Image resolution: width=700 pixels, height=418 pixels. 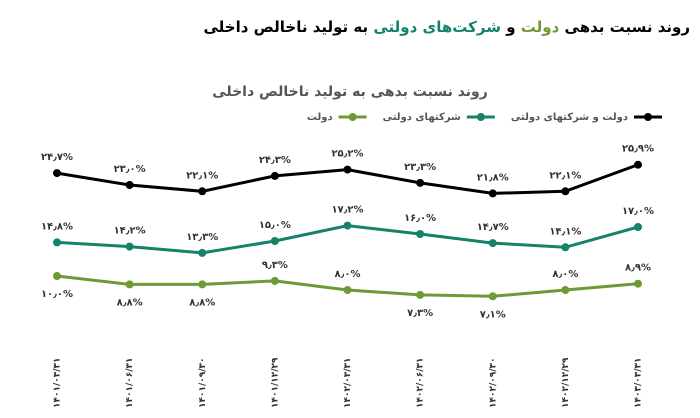 What do you see at coordinates (275, 265) in the screenshot?
I see `data-label: ۹٫۳%` at bounding box center [275, 265].